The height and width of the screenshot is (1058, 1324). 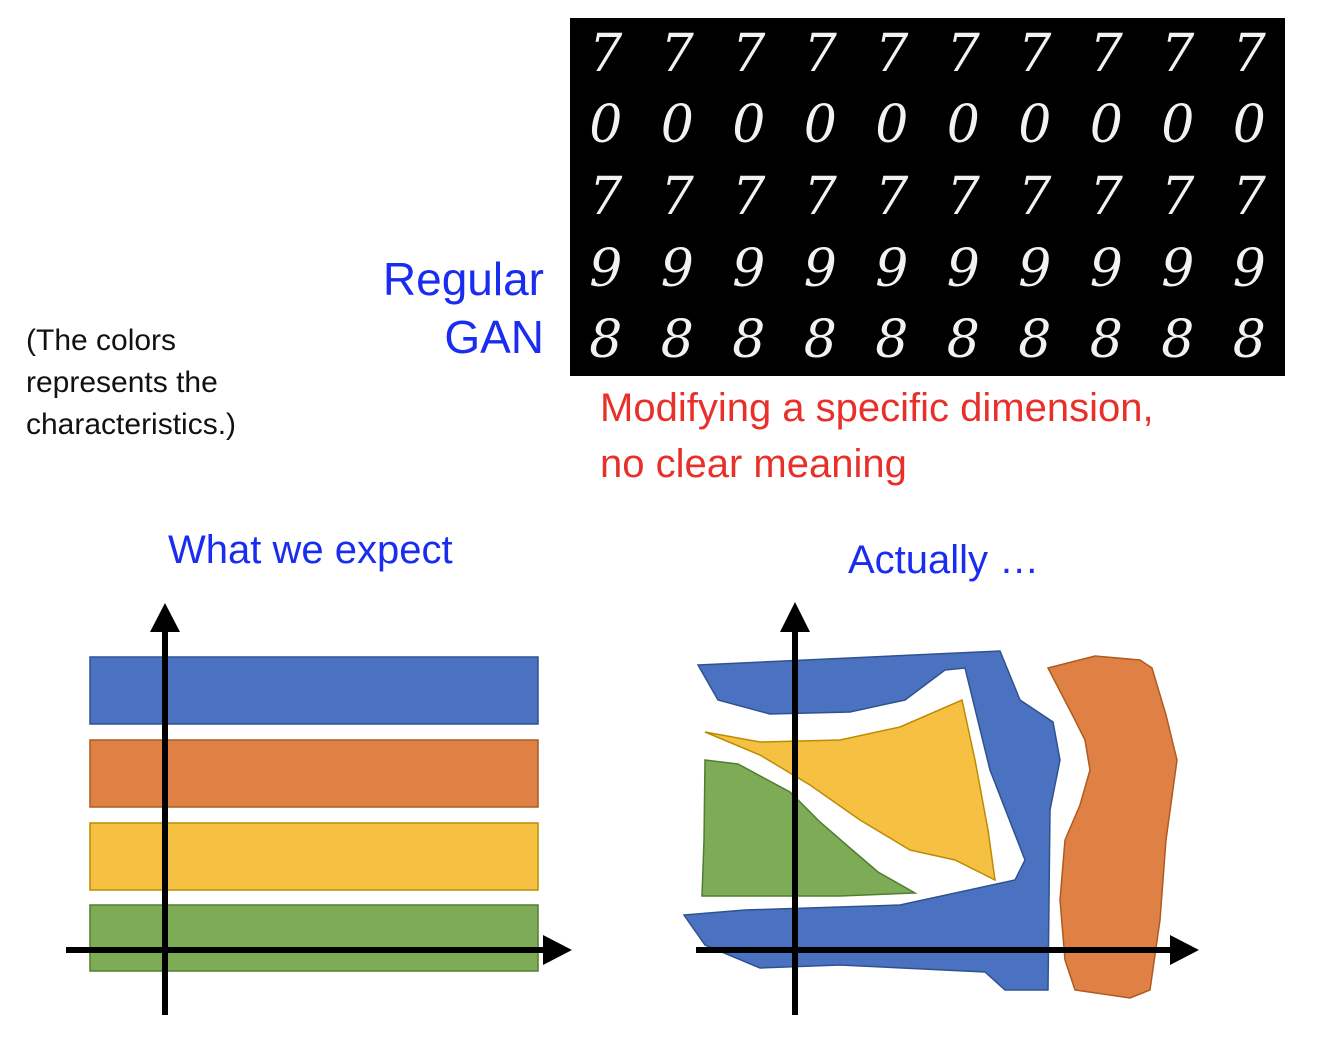 I want to click on expect-y-axis-arrowhead, so click(x=165, y=617).